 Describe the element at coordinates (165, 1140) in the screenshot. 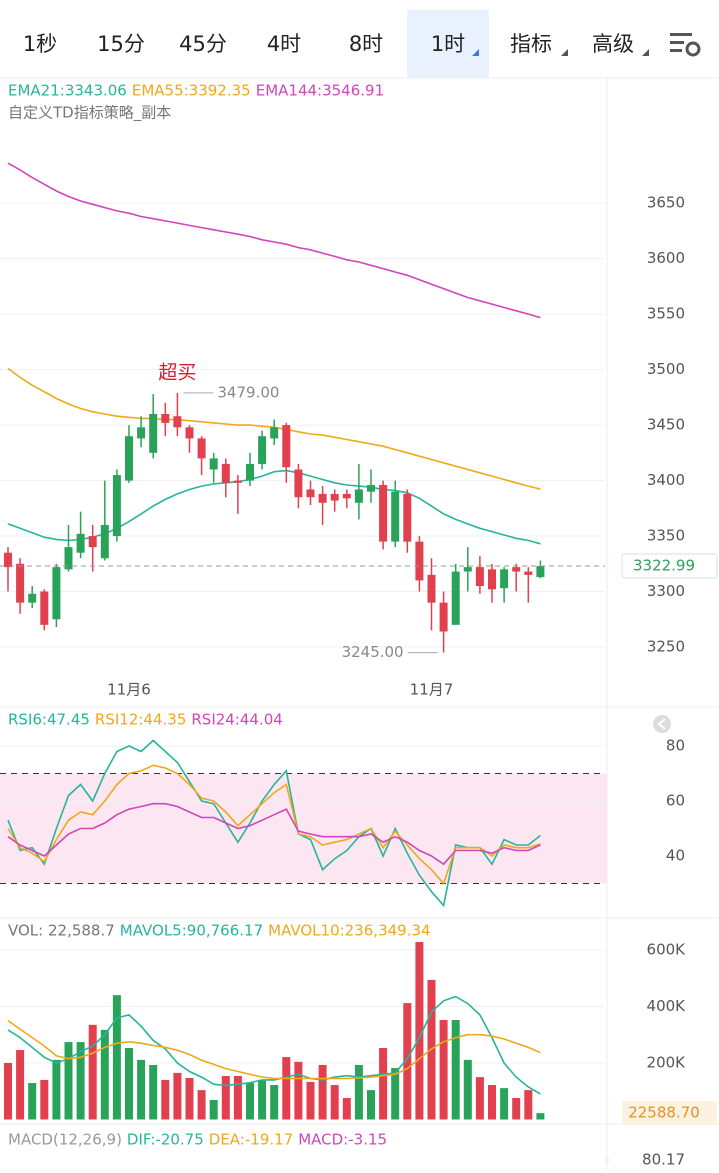

I see `legend-entry: DIF:-20.75` at that location.